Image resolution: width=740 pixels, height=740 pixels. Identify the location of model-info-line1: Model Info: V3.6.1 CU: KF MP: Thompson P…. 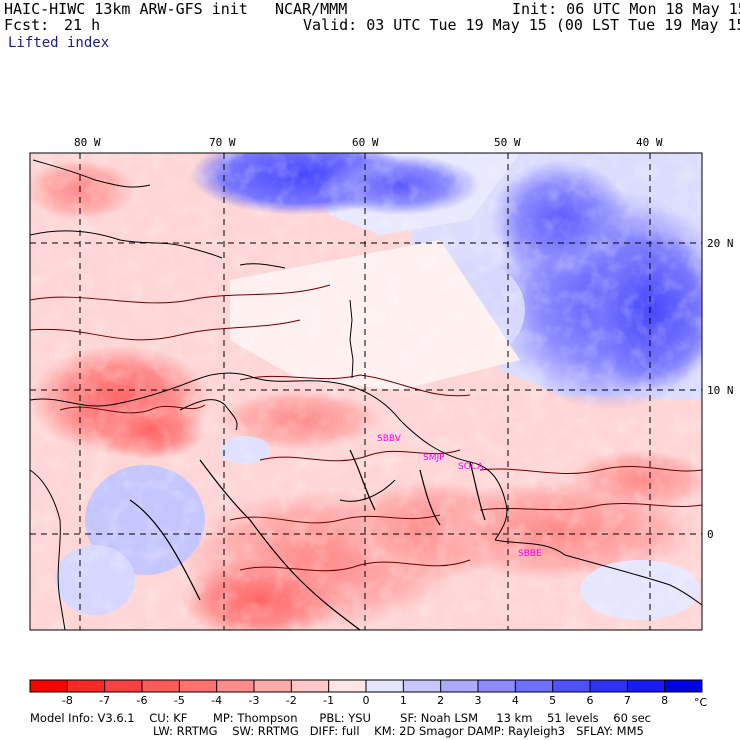
(340, 718).